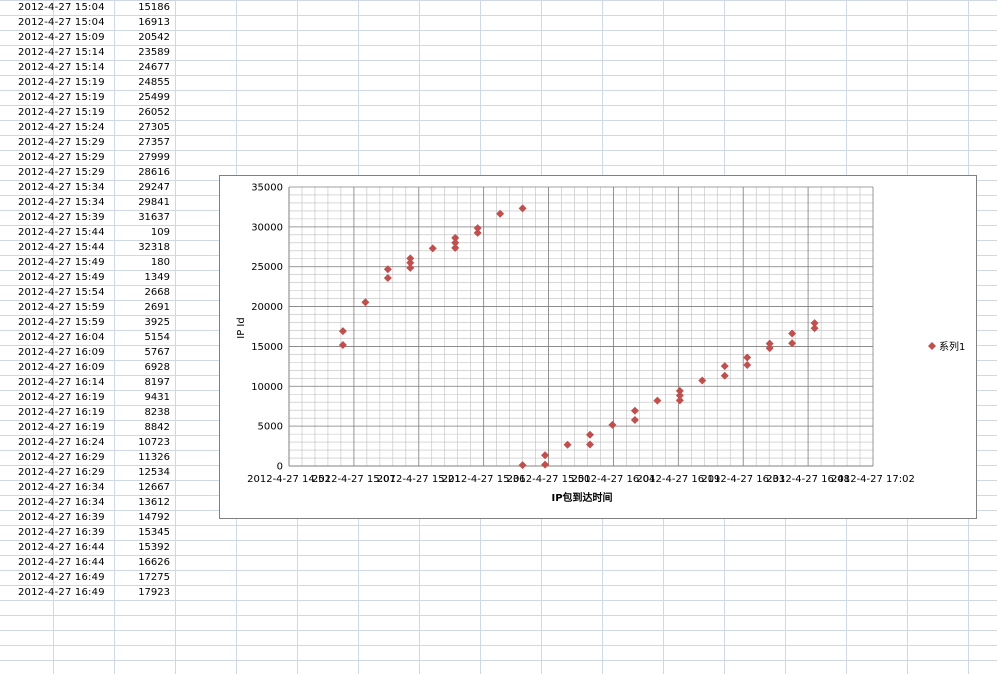 The image size is (997, 674). Describe the element at coordinates (154, 202) in the screenshot. I see `value-cell: 29841` at that location.